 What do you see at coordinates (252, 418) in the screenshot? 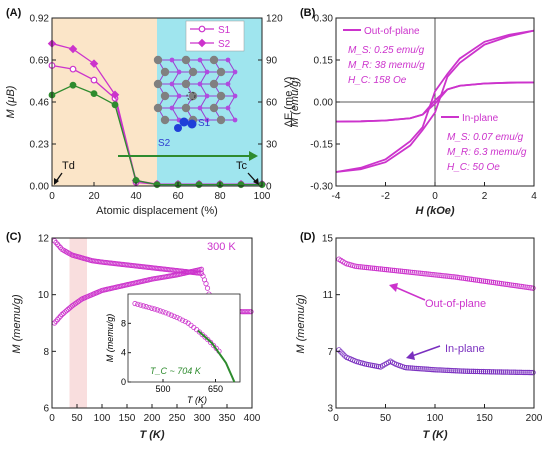
I see `x-tick-label: 400` at bounding box center [252, 418].